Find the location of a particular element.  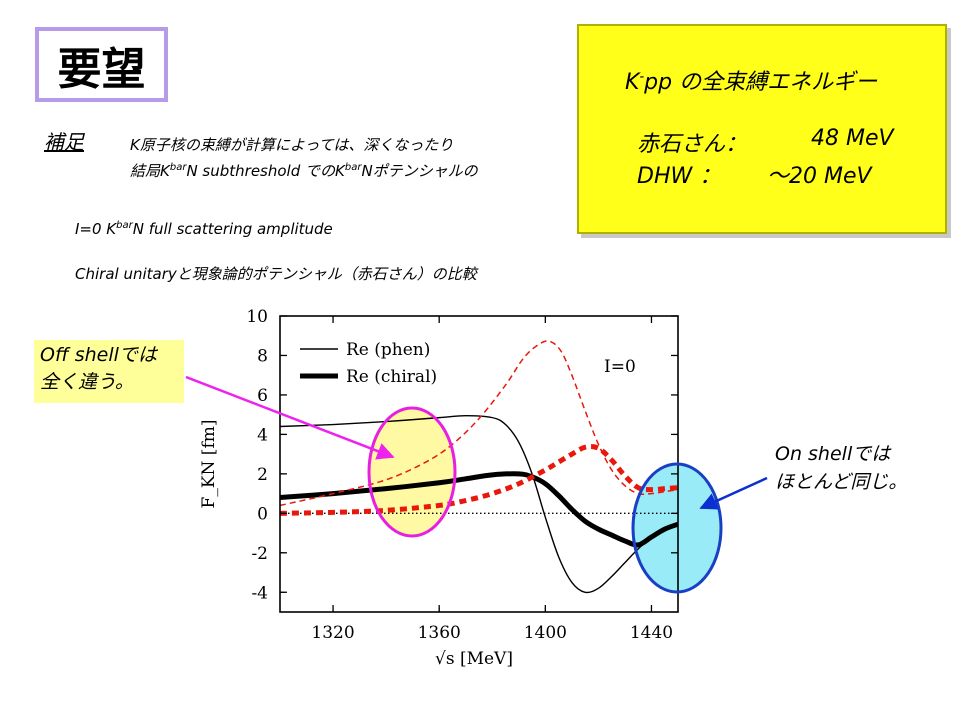

y-tick-label-2: 0 is located at coordinates (262, 514).